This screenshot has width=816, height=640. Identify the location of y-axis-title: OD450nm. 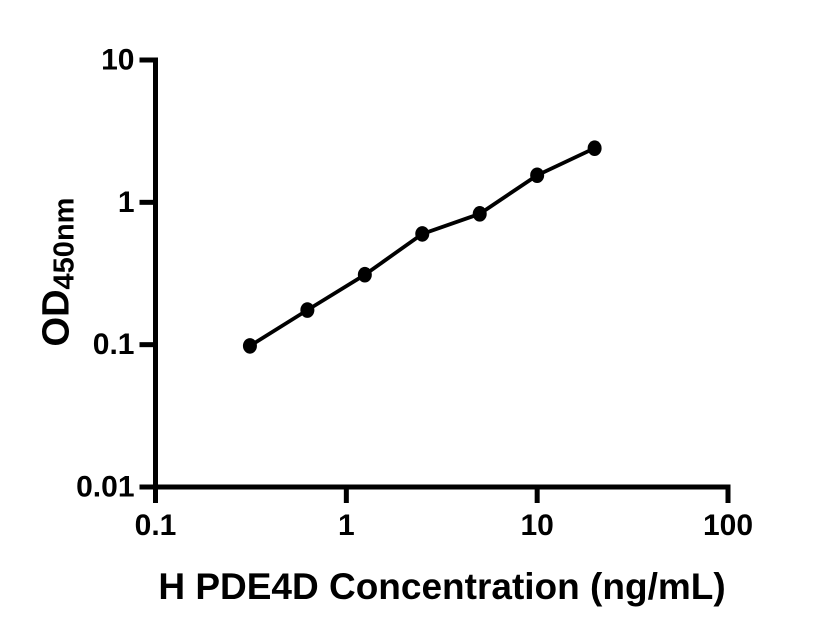
(58, 272).